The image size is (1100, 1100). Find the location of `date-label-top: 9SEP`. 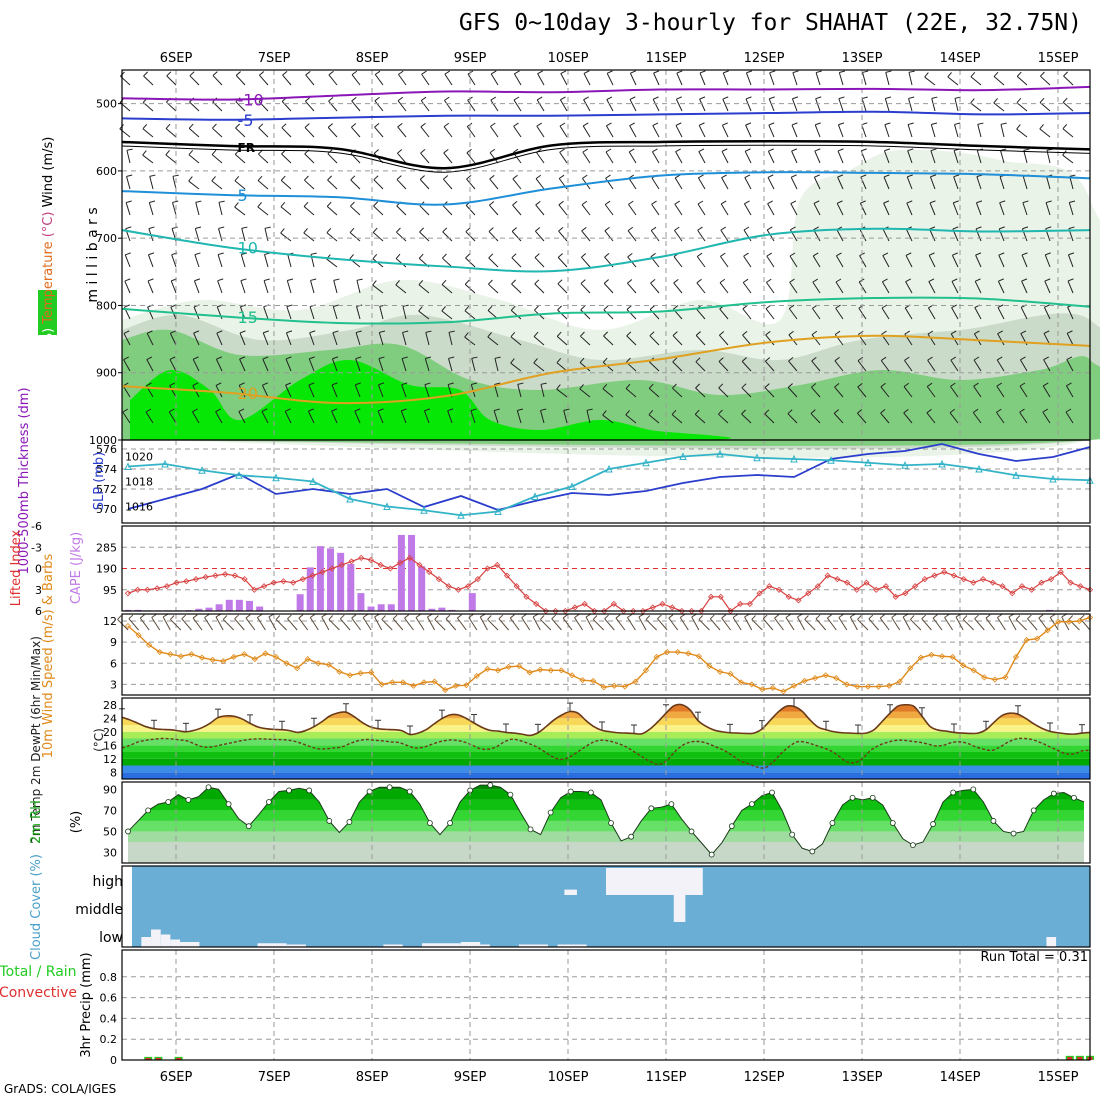

date-label-top: 9SEP is located at coordinates (470, 58).